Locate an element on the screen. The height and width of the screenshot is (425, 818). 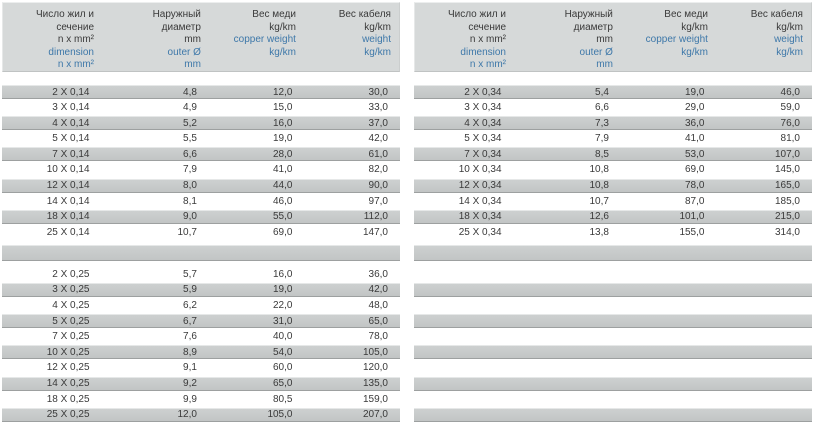
cell-copper-weight: 22,0 is located at coordinates (283, 306).